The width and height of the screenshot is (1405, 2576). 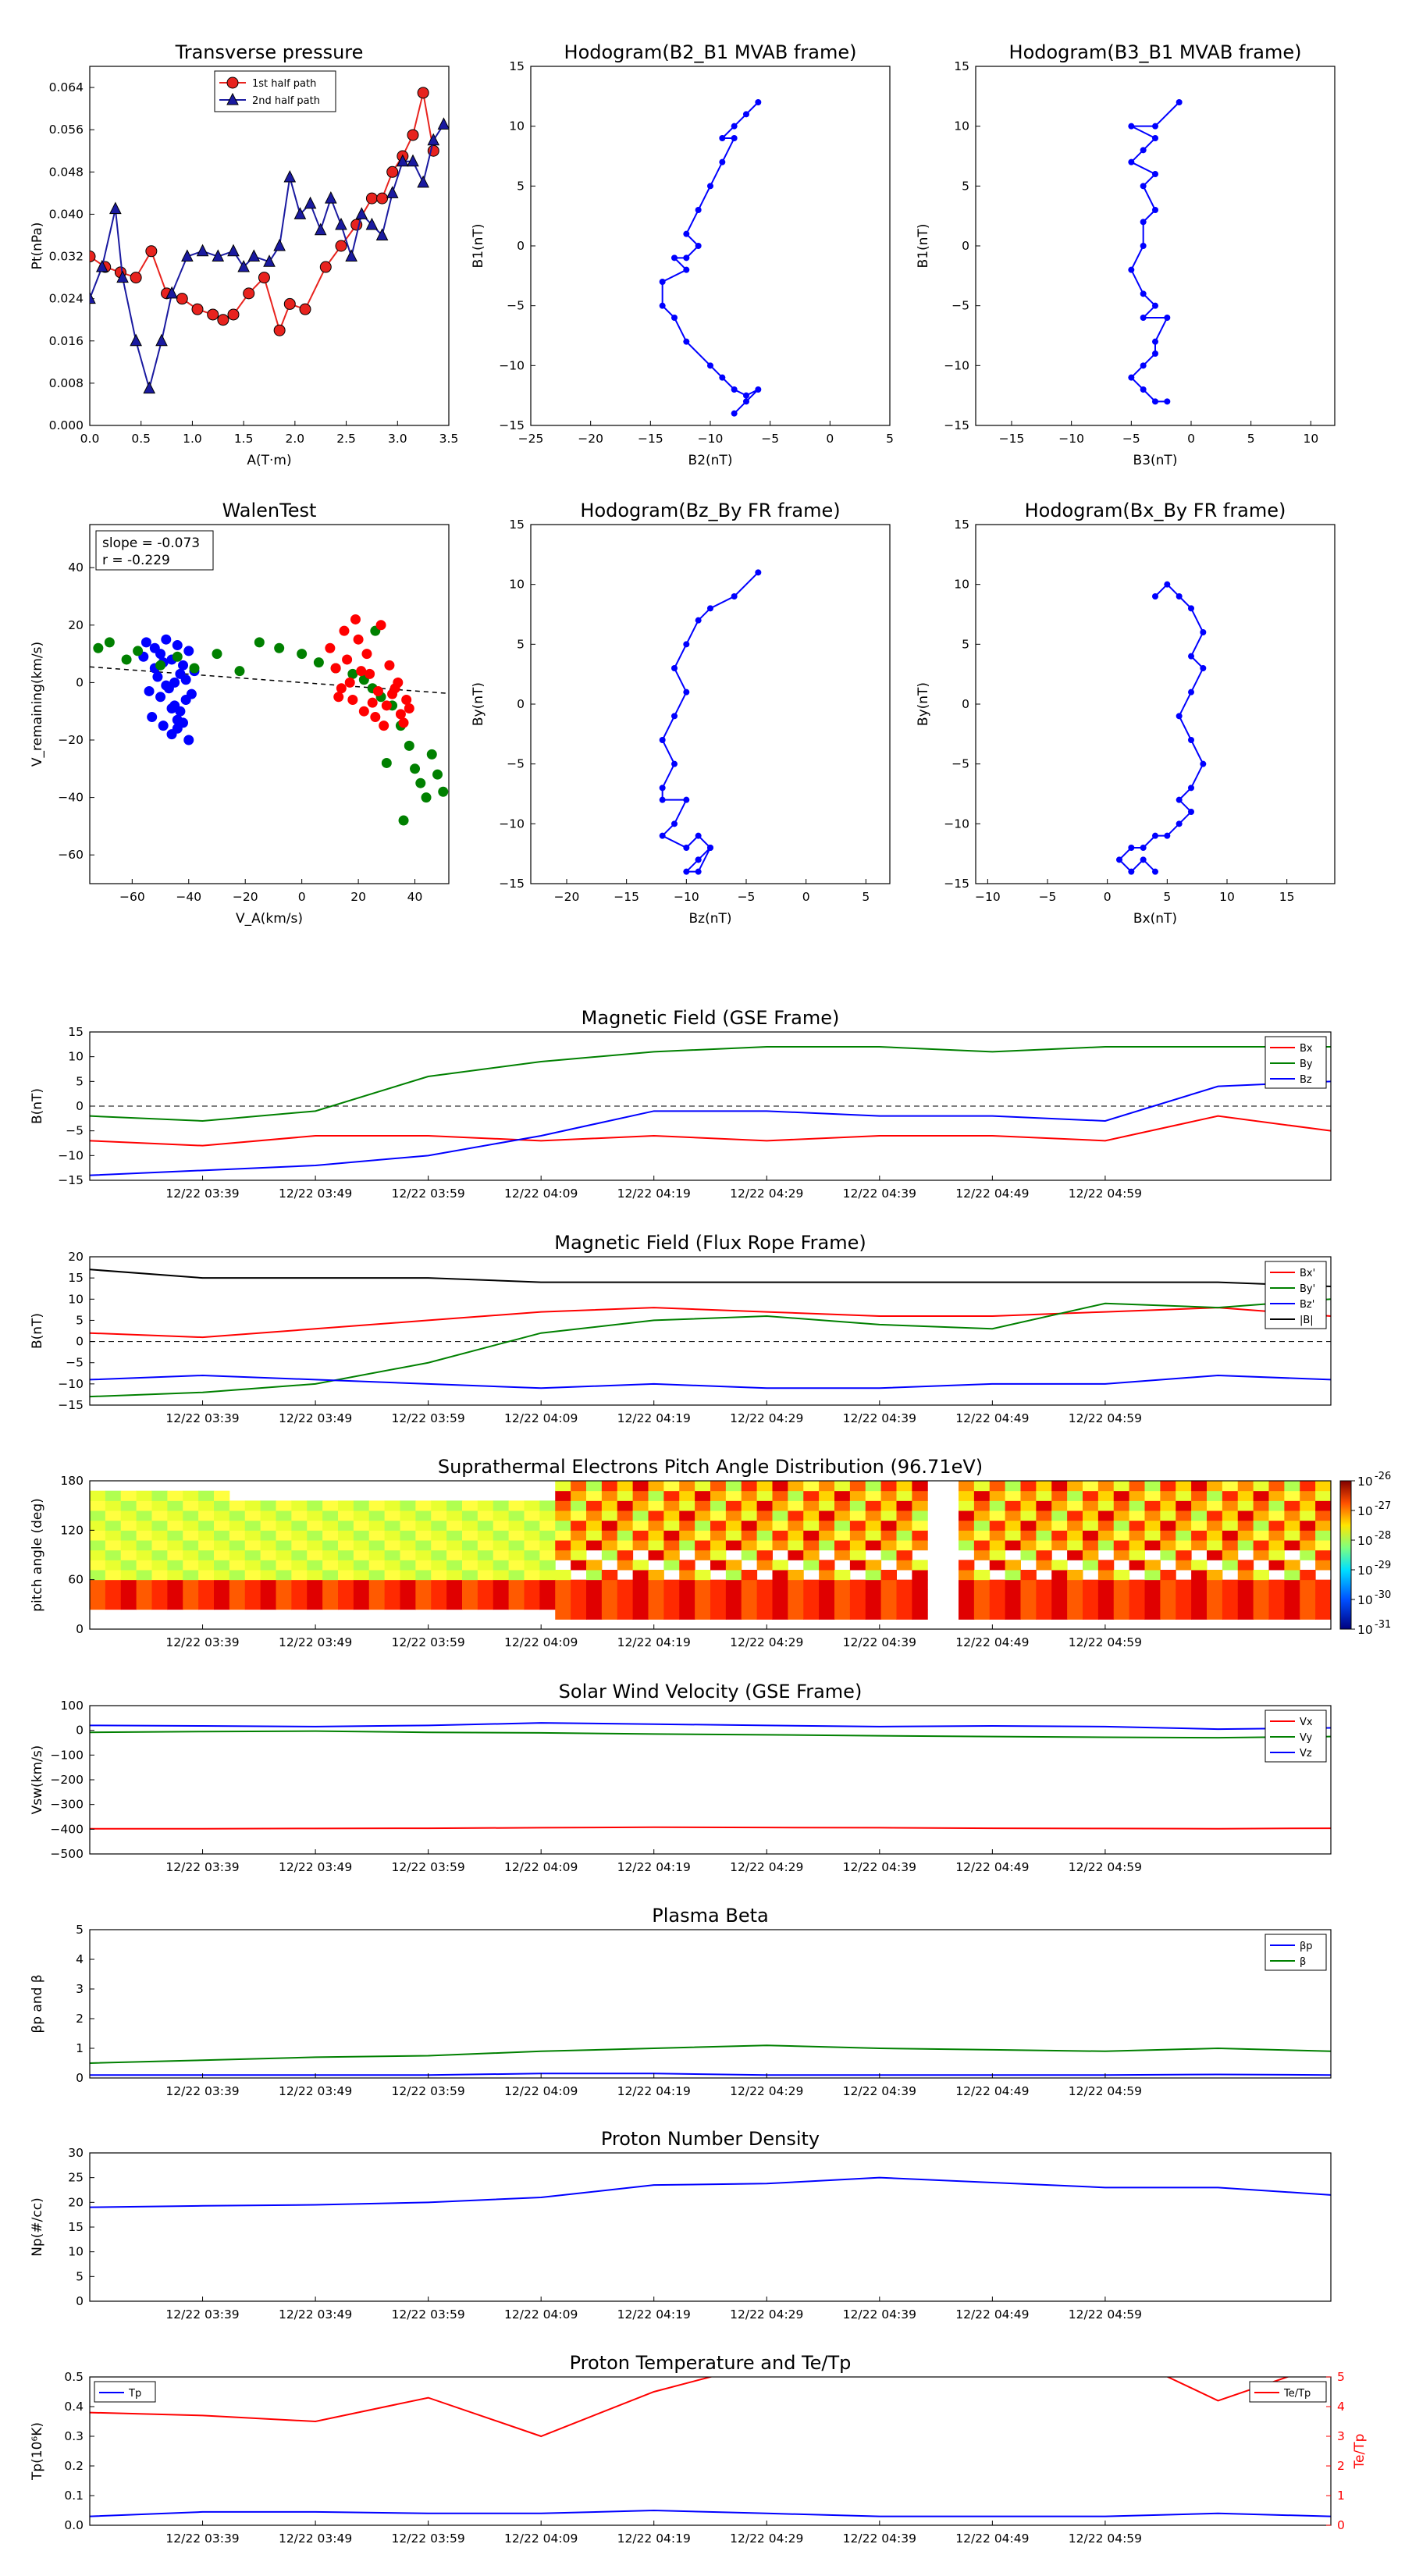 I want to click on plot-area, so click(x=711, y=258).